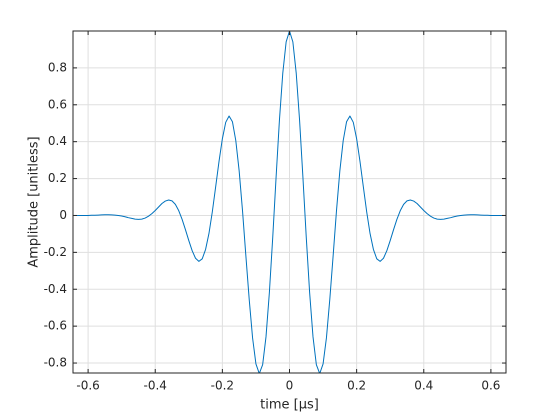 Image resolution: width=560 pixels, height=420 pixels. Describe the element at coordinates (57, 104) in the screenshot. I see `y-tick-label: 0.6` at that location.